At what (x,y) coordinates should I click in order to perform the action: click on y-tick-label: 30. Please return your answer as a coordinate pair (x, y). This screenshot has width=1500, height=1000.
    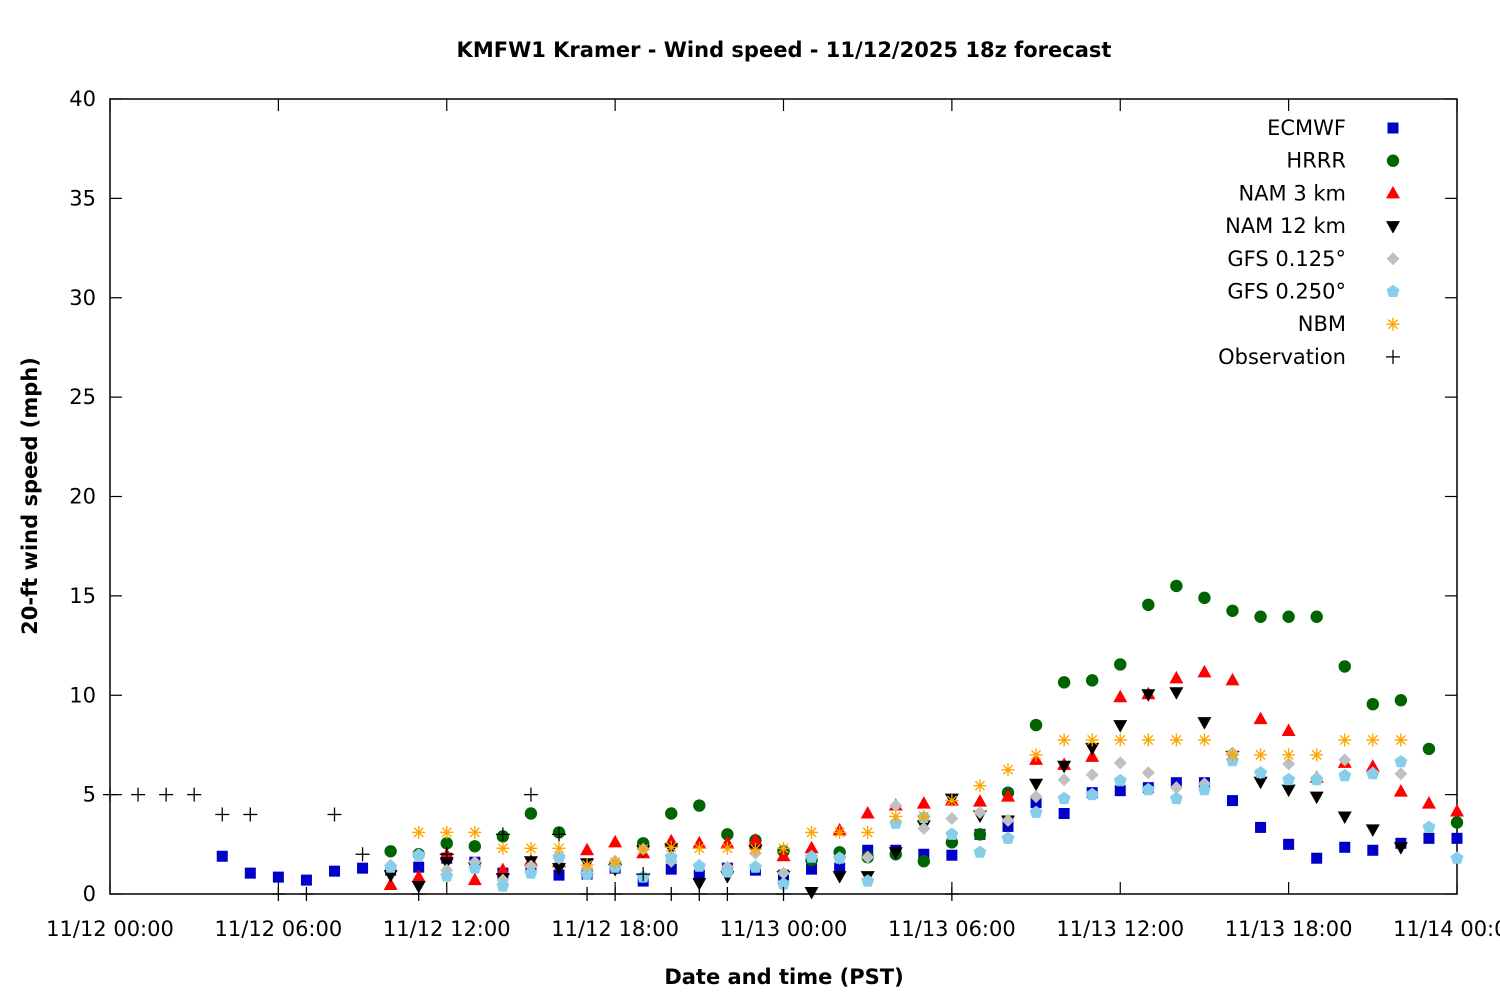
    Looking at the image, I should click on (82, 298).